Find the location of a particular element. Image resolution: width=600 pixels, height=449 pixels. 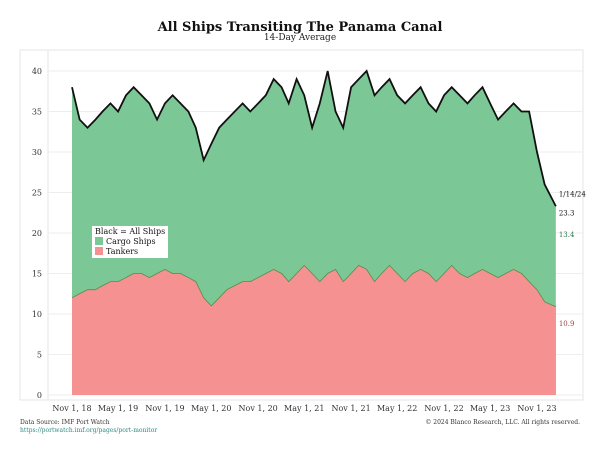

x-tick-label: May 1, 20 is located at coordinates (211, 408).